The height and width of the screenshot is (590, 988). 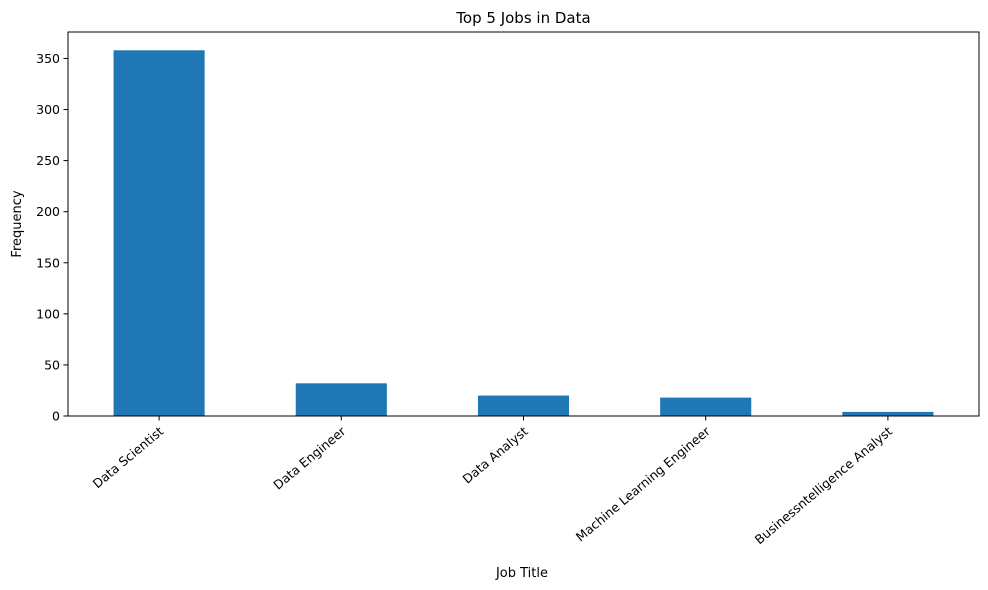 What do you see at coordinates (48, 313) in the screenshot?
I see `y-tick-label: 100` at bounding box center [48, 313].